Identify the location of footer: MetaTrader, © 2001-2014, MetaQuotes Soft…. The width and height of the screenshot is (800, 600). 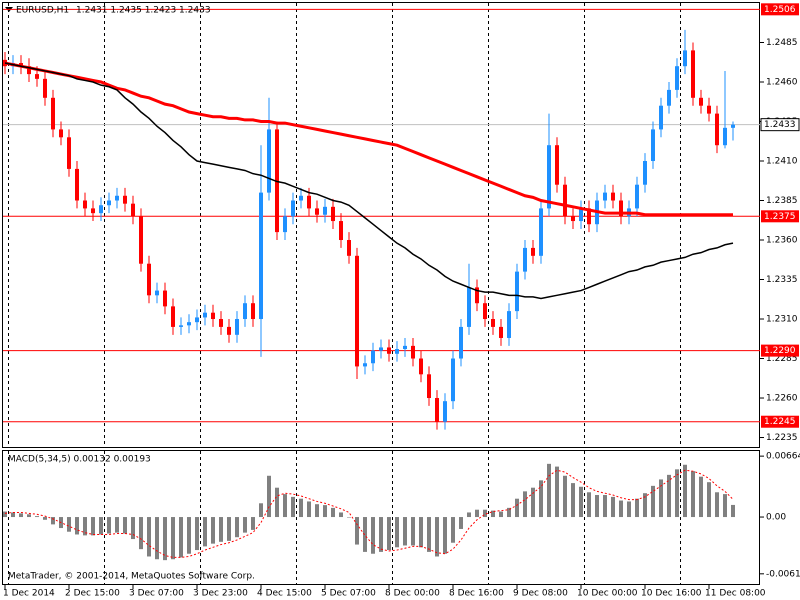
(131, 577).